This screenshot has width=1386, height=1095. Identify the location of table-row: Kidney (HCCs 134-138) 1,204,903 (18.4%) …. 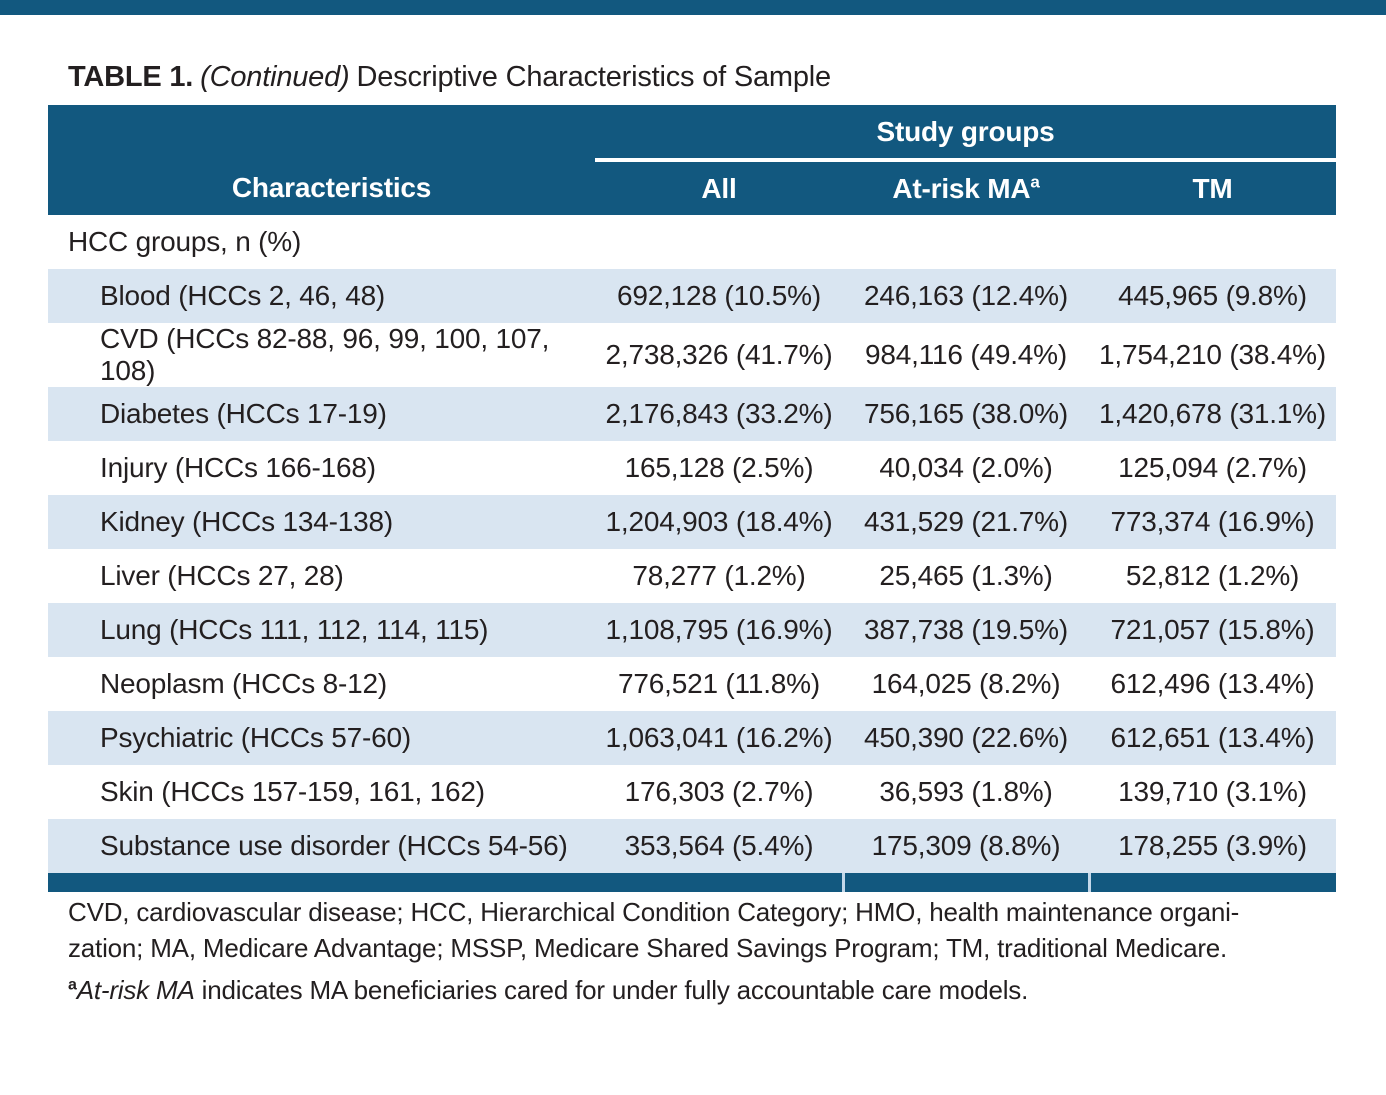
(692, 522).